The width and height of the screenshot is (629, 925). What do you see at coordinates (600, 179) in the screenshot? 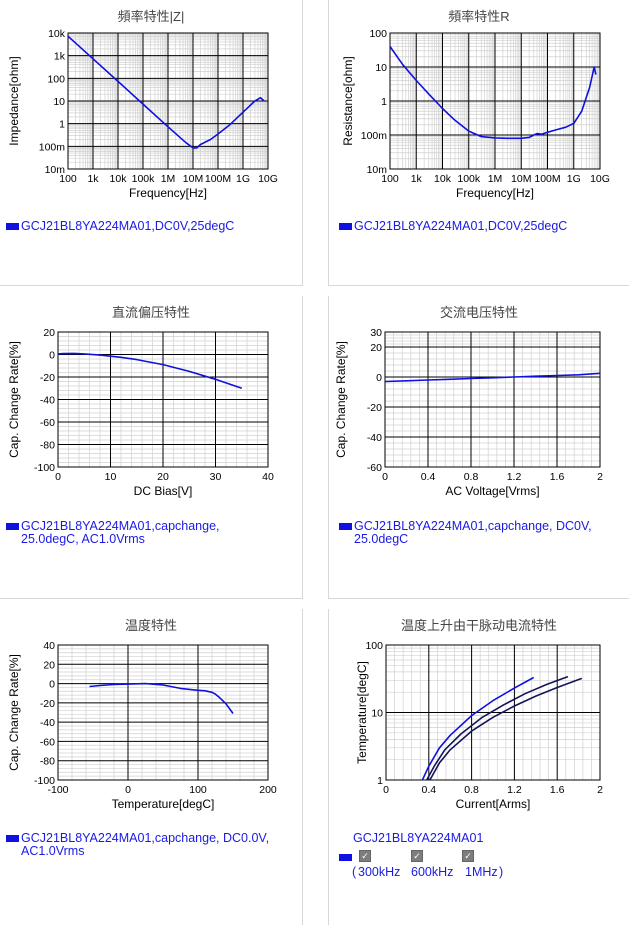
I see `x-tick-label: 10G` at bounding box center [600, 179].